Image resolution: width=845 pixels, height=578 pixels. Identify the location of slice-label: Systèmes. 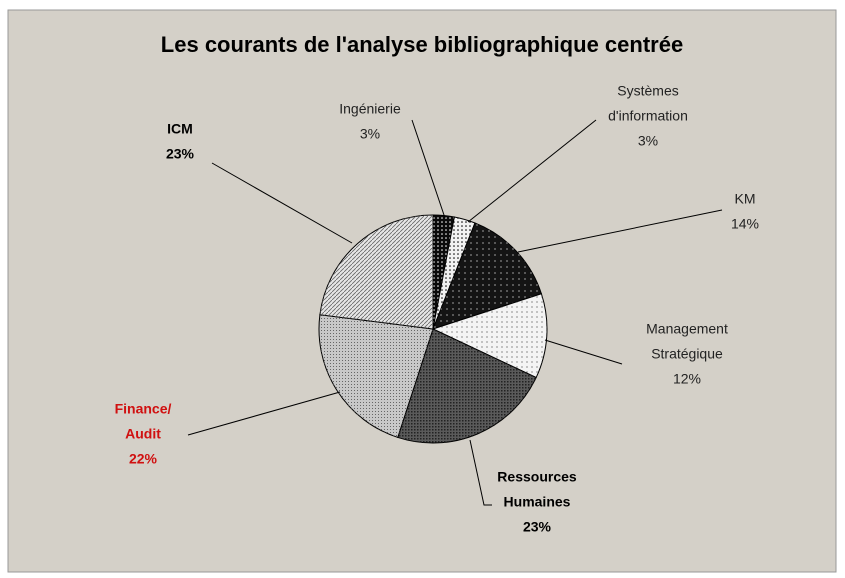
(647, 91).